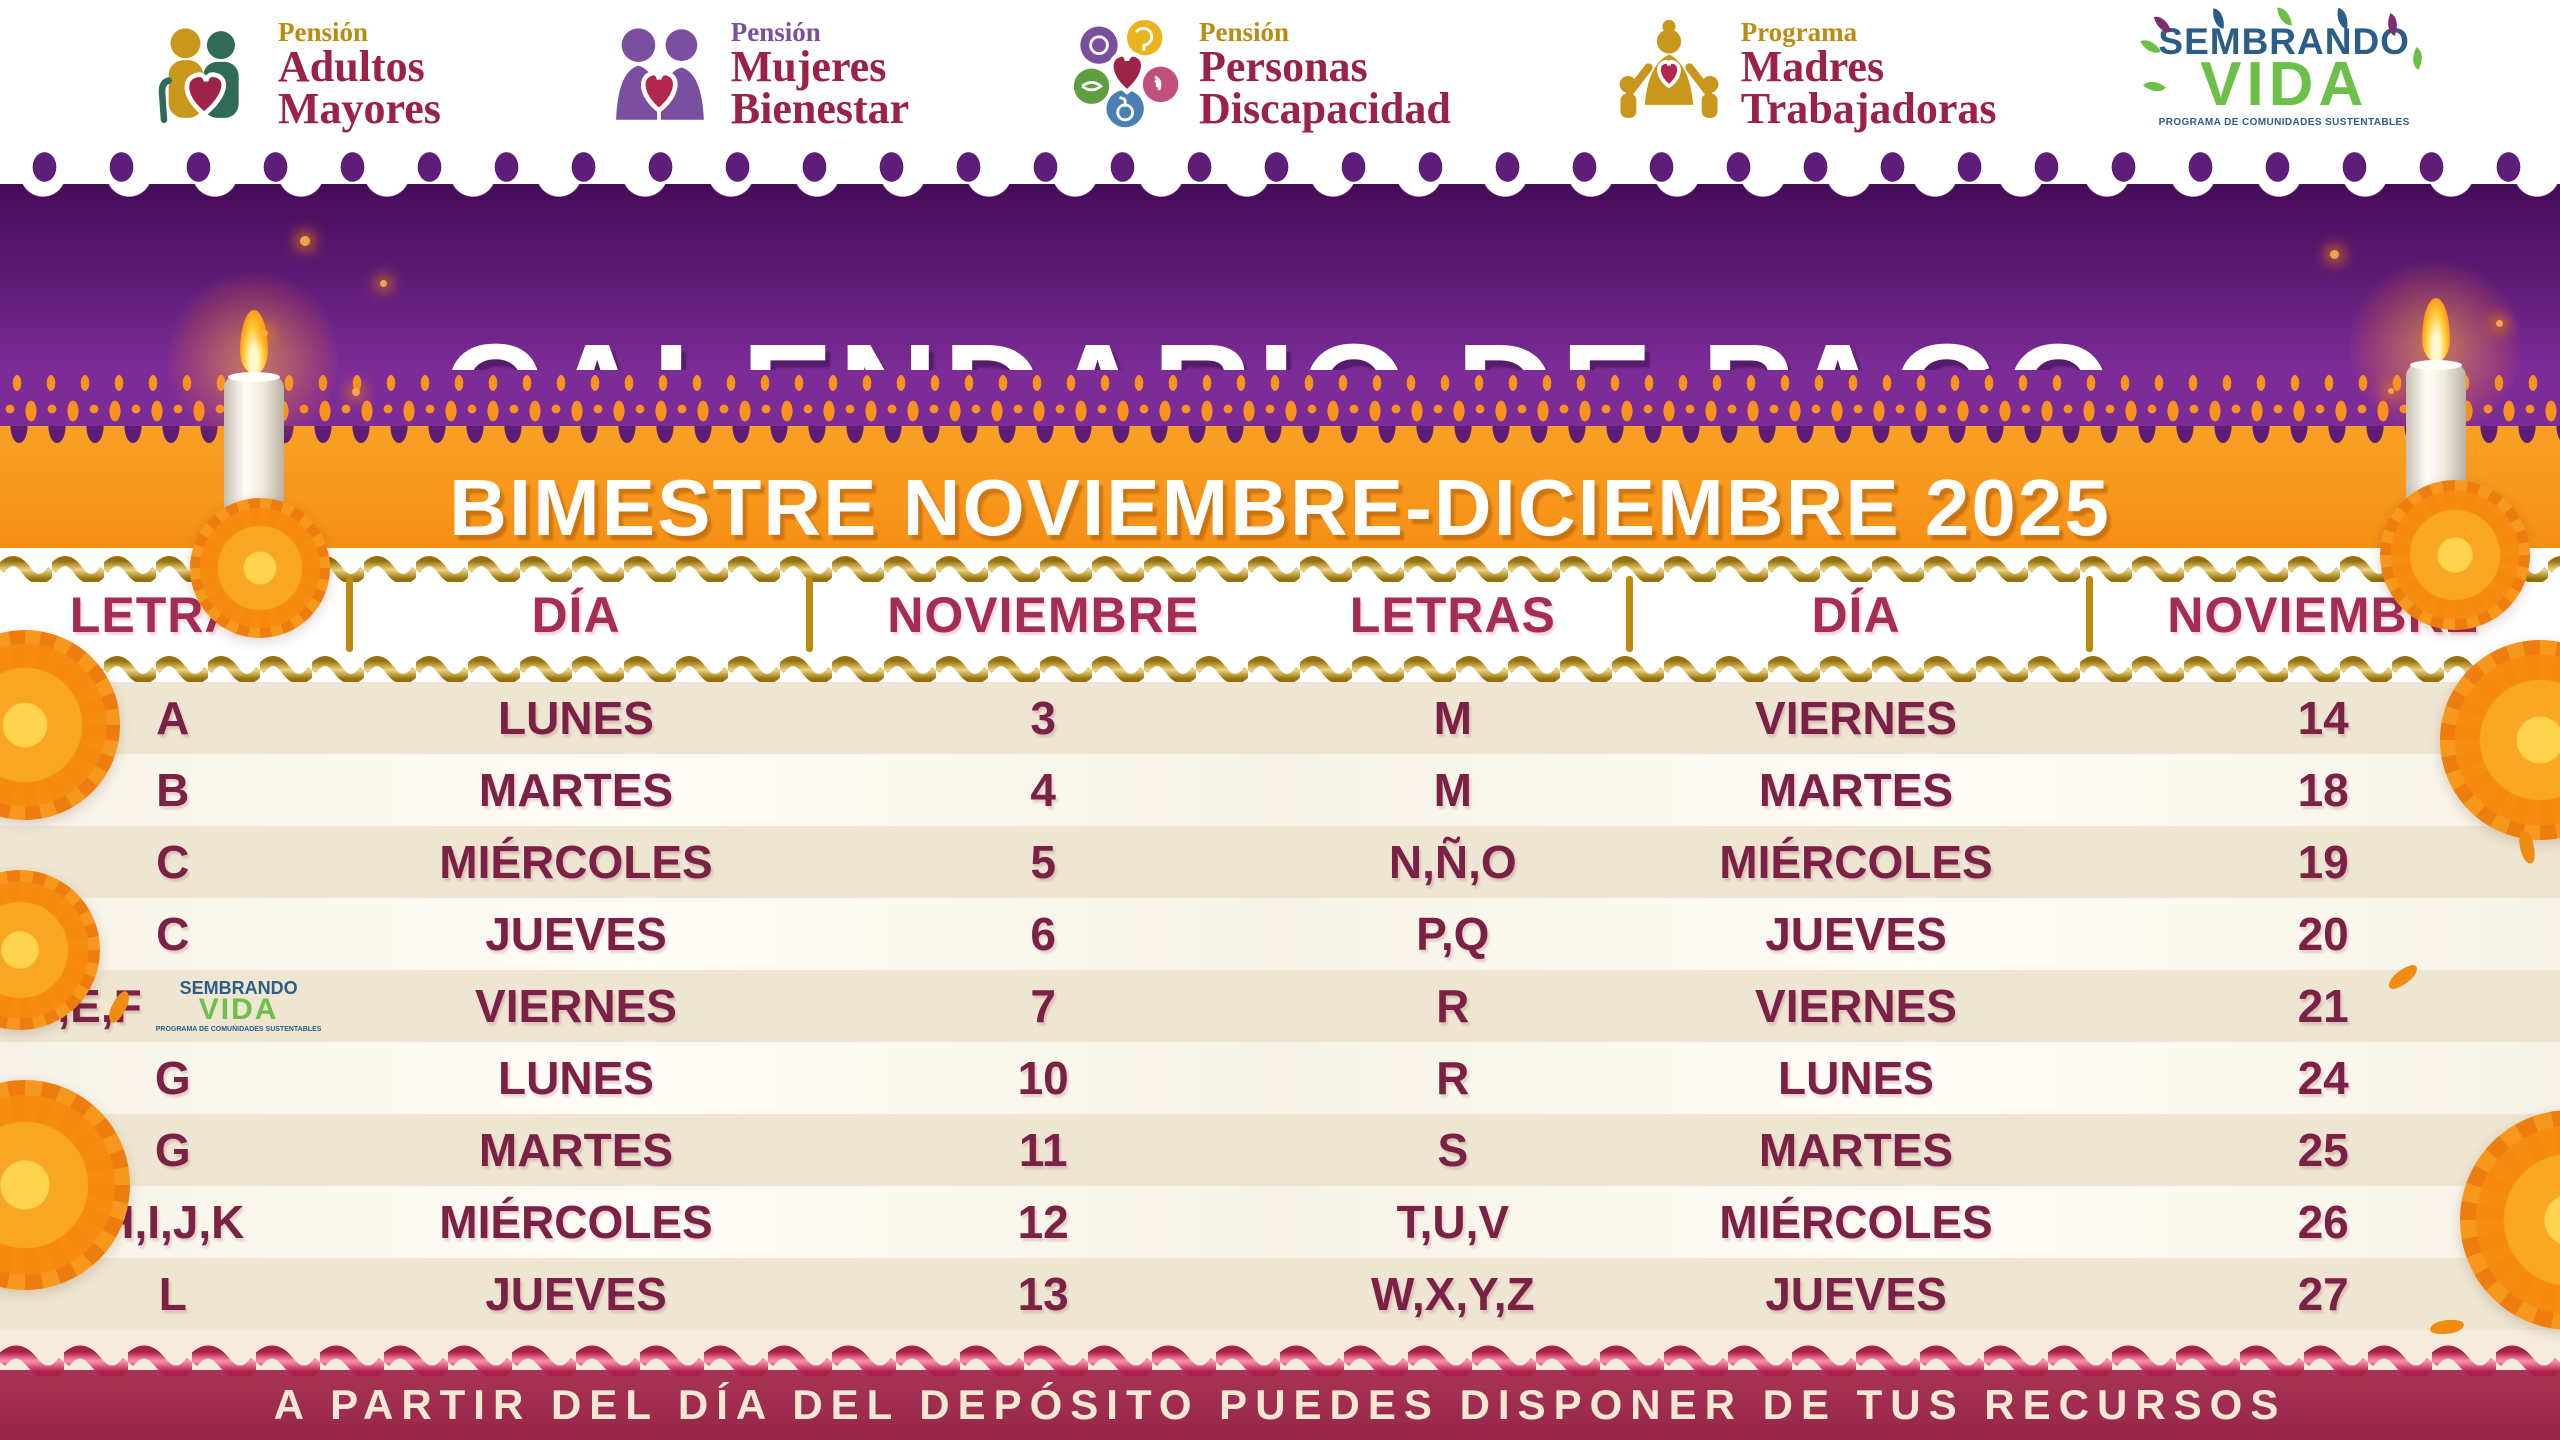 Image resolution: width=2560 pixels, height=1440 pixels. I want to click on row-letters-cell: C, so click(173, 934).